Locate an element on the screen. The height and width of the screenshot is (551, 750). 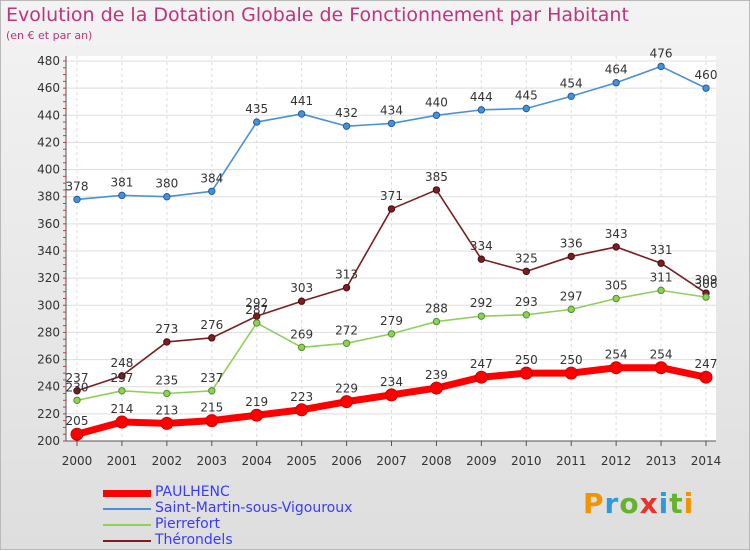
y-tick-label: 200 is located at coordinates (48, 441).